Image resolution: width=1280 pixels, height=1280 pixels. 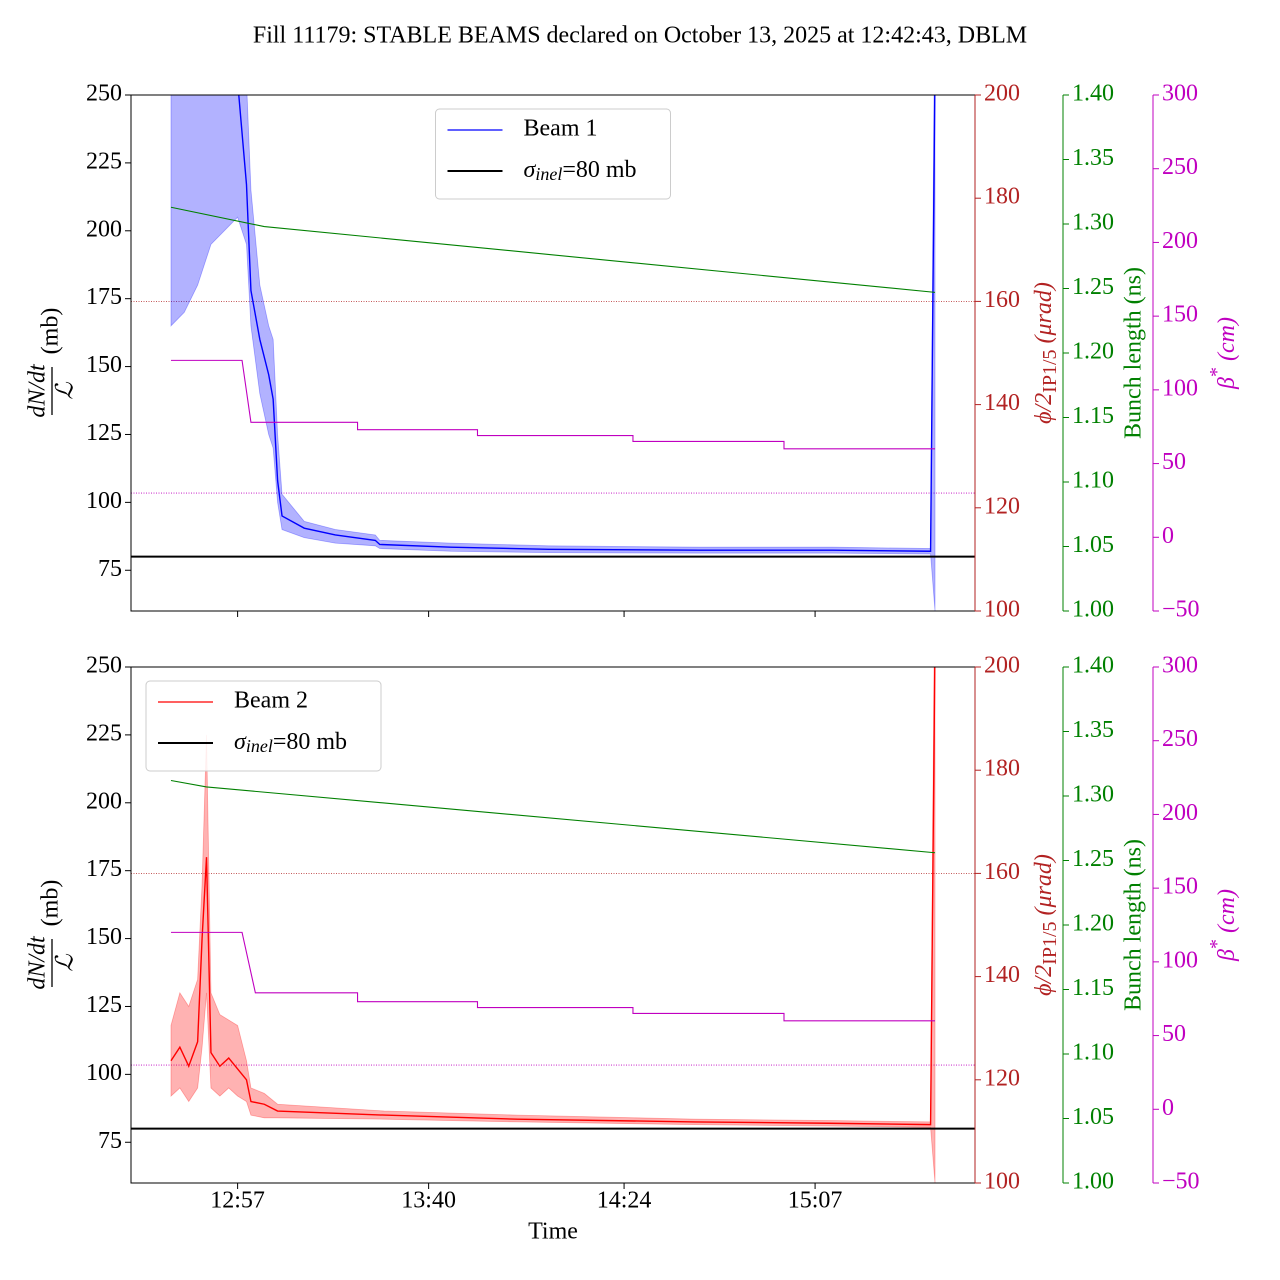 What do you see at coordinates (1168, 536) in the screenshot?
I see `y-tick-label: 0` at bounding box center [1168, 536].